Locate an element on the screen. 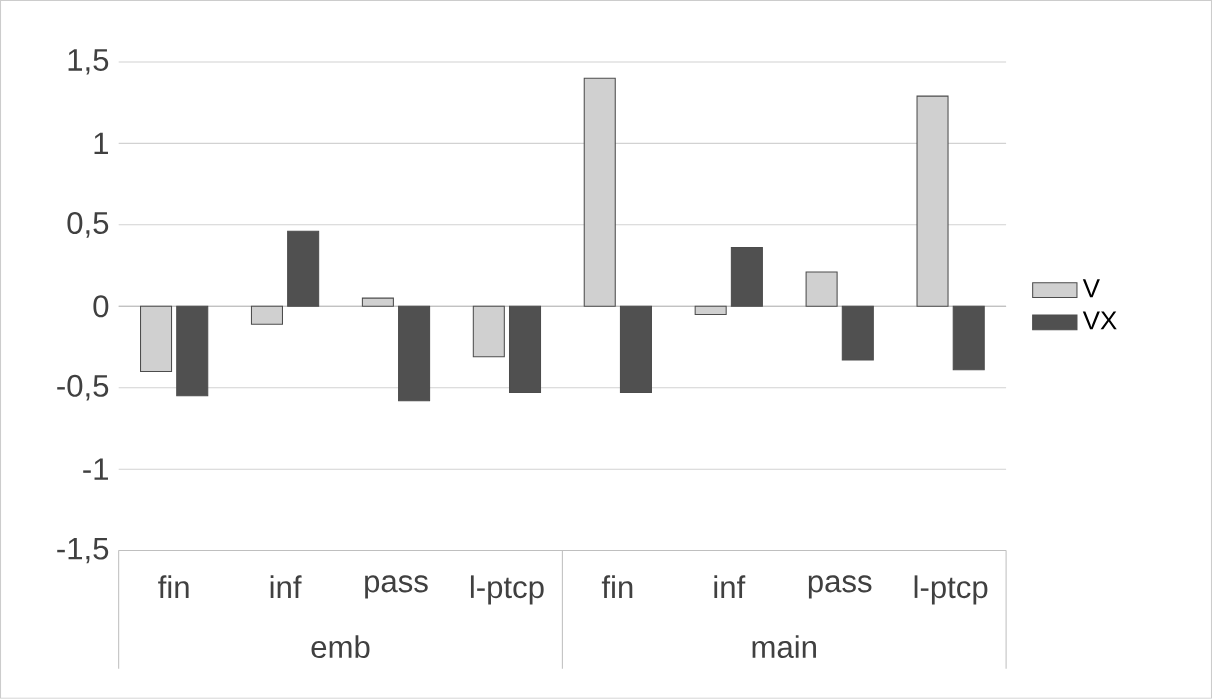 This screenshot has width=1212, height=699. legend-label: VX is located at coordinates (1099, 320).